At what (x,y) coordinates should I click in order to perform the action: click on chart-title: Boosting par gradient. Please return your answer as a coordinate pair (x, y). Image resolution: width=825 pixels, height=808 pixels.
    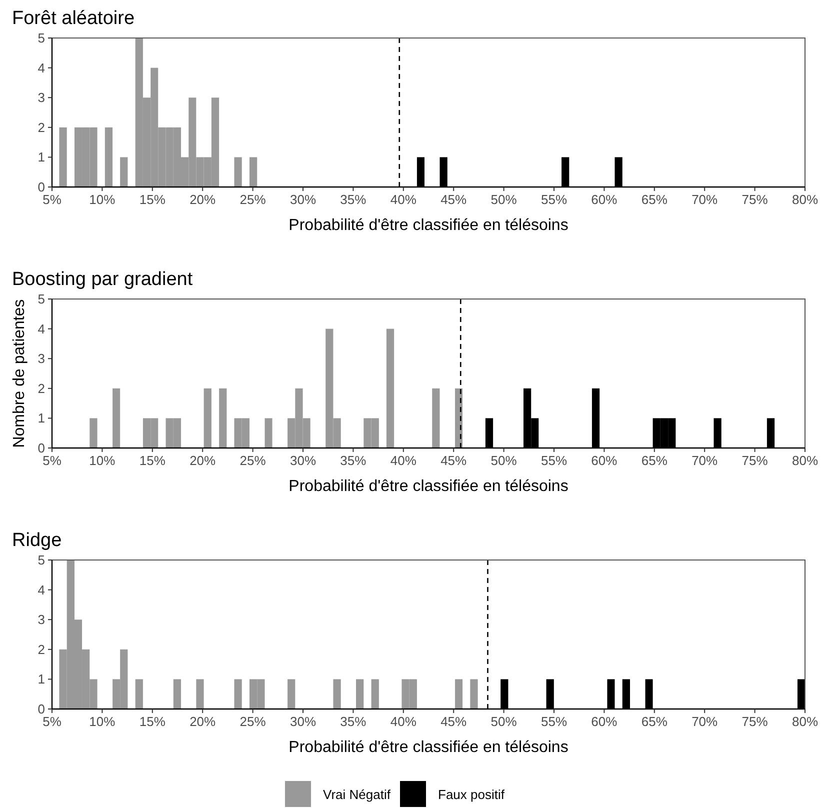
    Looking at the image, I should click on (103, 279).